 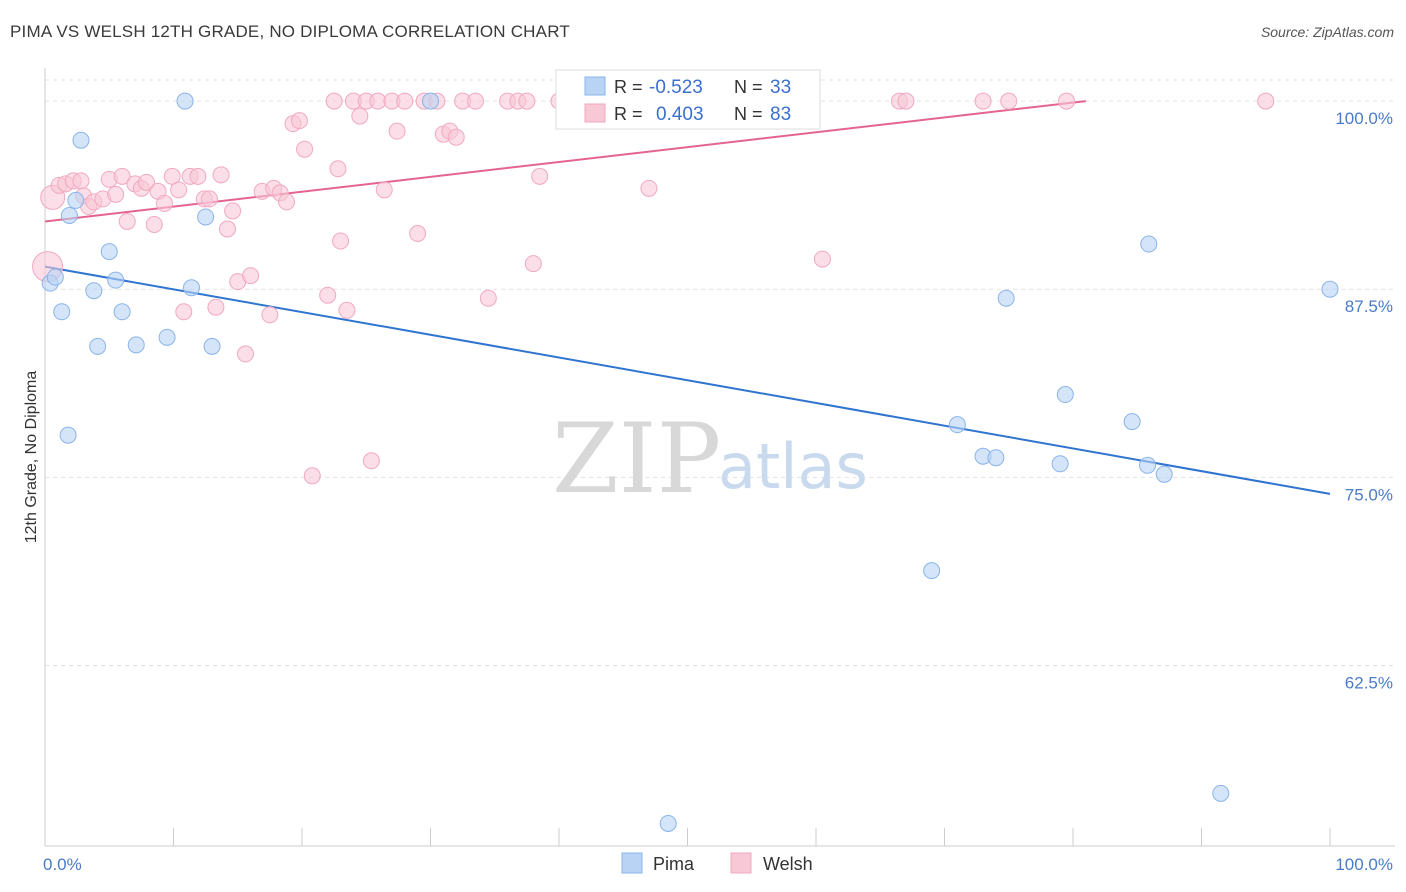 I want to click on stats-pima-n-label: N =, so click(x=748, y=87).